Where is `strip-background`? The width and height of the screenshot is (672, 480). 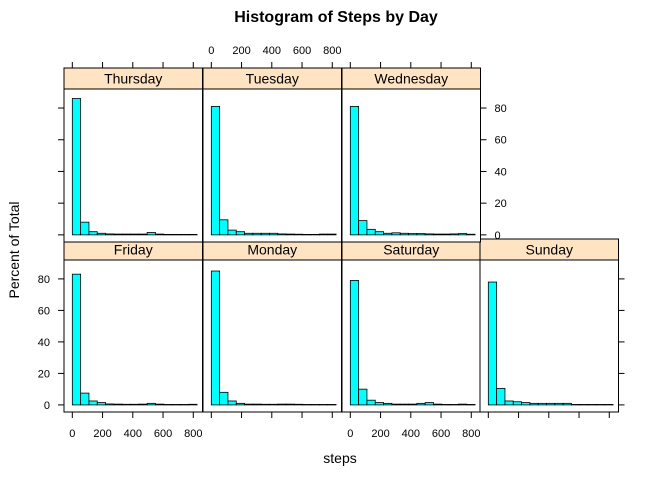 strip-background is located at coordinates (549, 249).